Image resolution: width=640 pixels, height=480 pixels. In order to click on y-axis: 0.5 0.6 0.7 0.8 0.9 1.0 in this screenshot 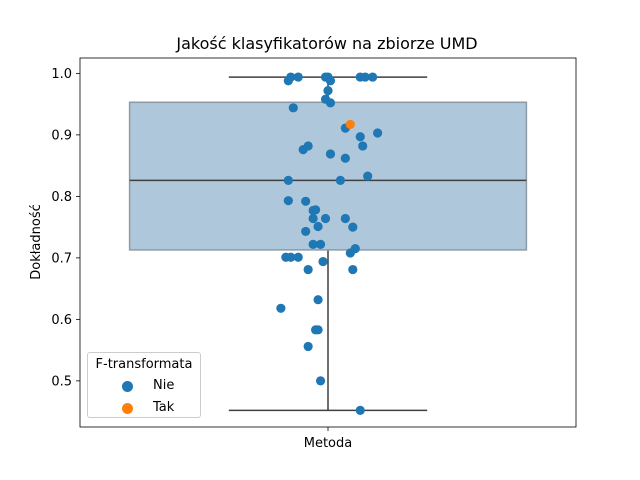, I will do `click(65, 228)`.